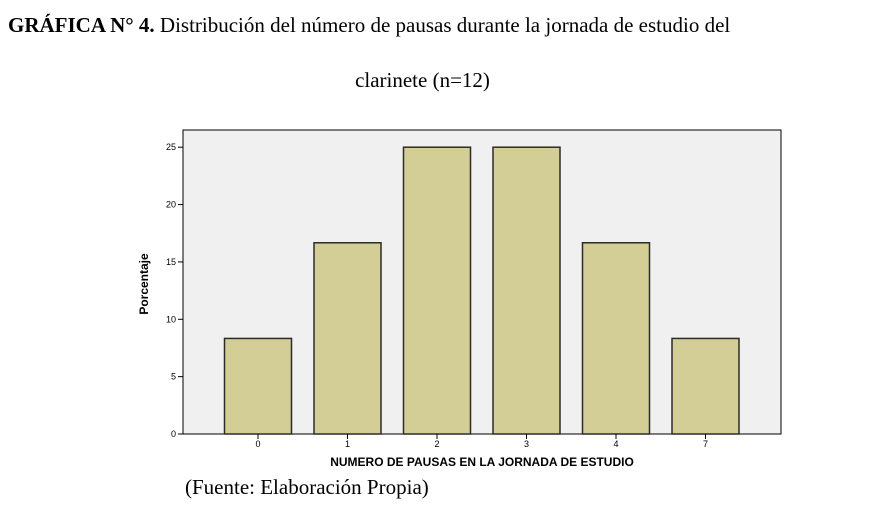 The height and width of the screenshot is (510, 889). I want to click on y-axis-title: Porcentaje, so click(144, 284).